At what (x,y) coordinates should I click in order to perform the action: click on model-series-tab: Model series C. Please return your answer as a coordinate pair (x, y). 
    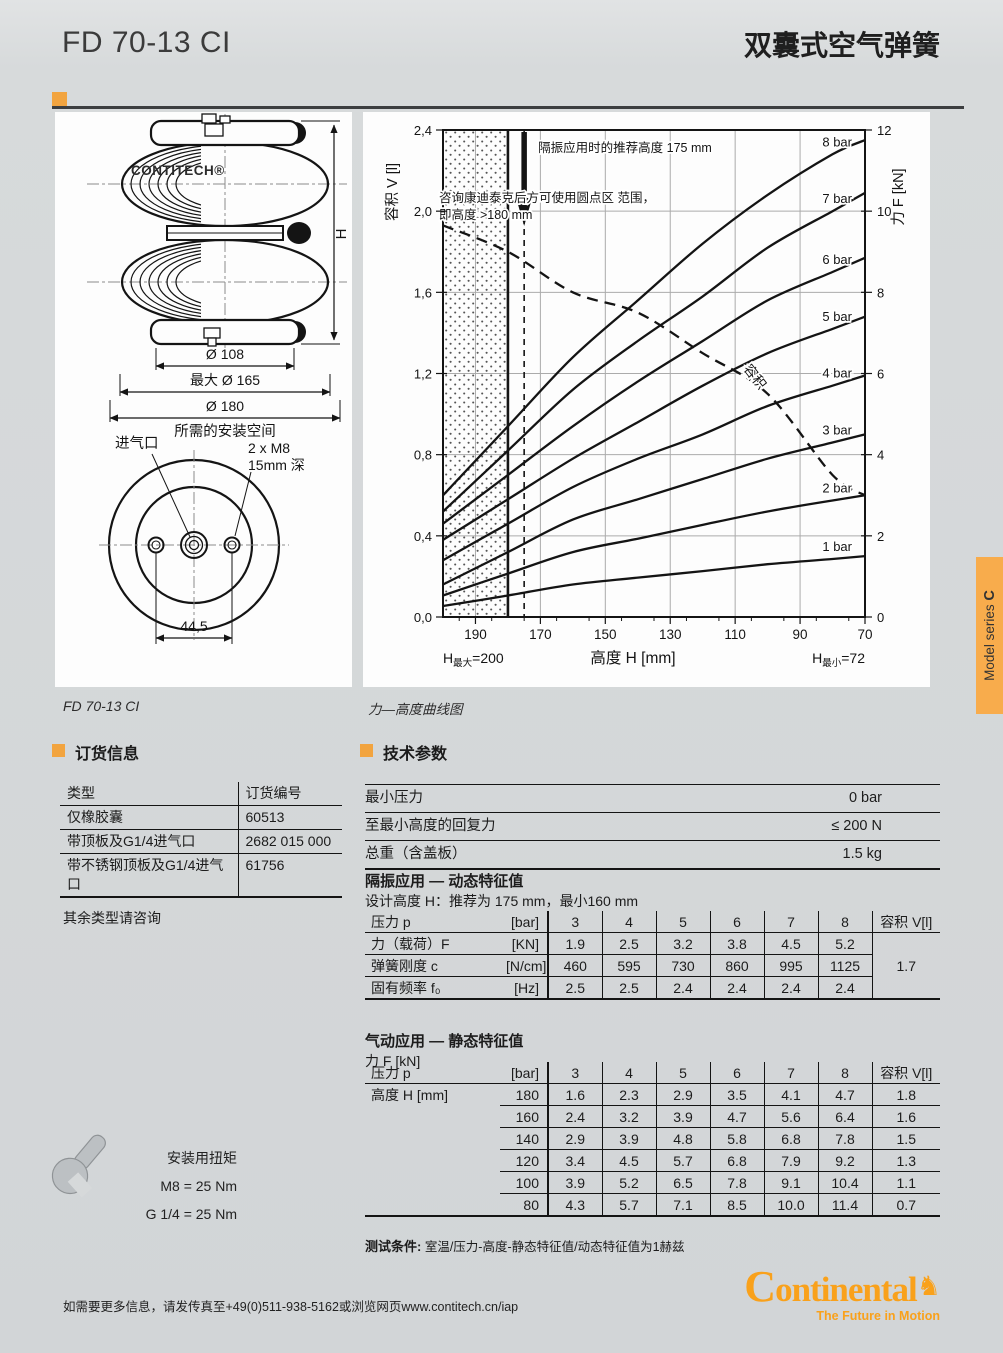
    Looking at the image, I should click on (989, 635).